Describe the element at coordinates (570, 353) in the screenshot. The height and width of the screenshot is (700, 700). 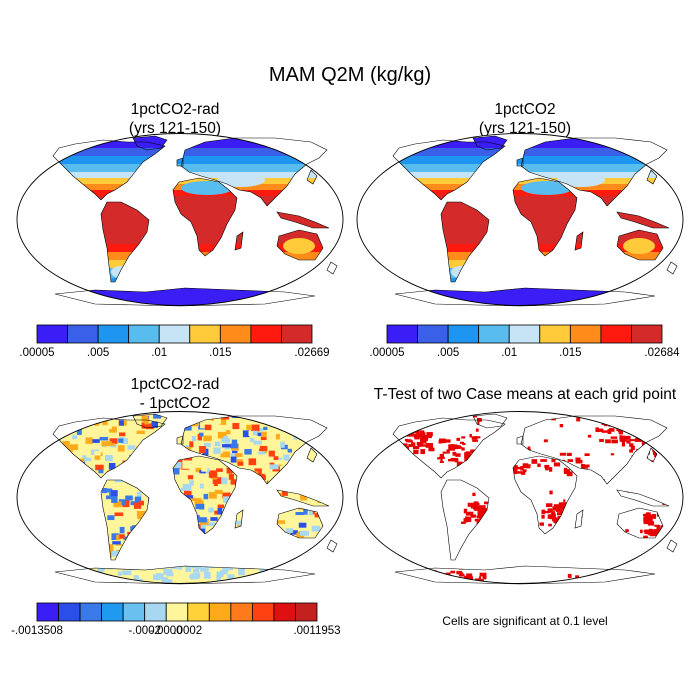
I see `cb2-label-3: .015` at that location.